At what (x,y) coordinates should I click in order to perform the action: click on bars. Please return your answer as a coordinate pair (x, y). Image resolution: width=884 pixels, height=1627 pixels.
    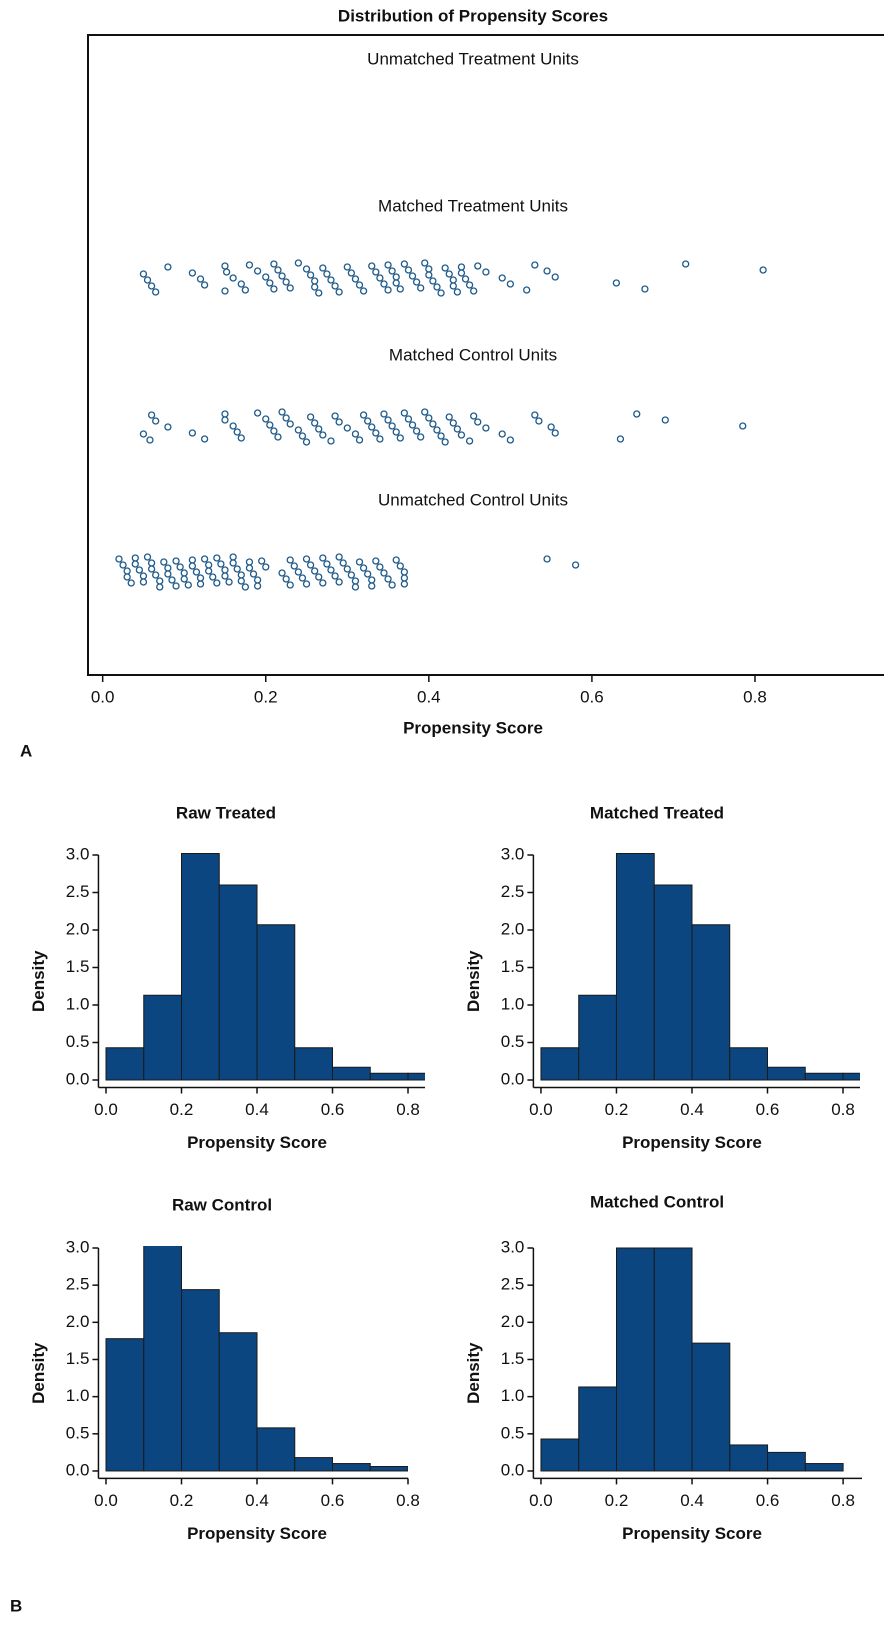
    Looking at the image, I should click on (256, 1359).